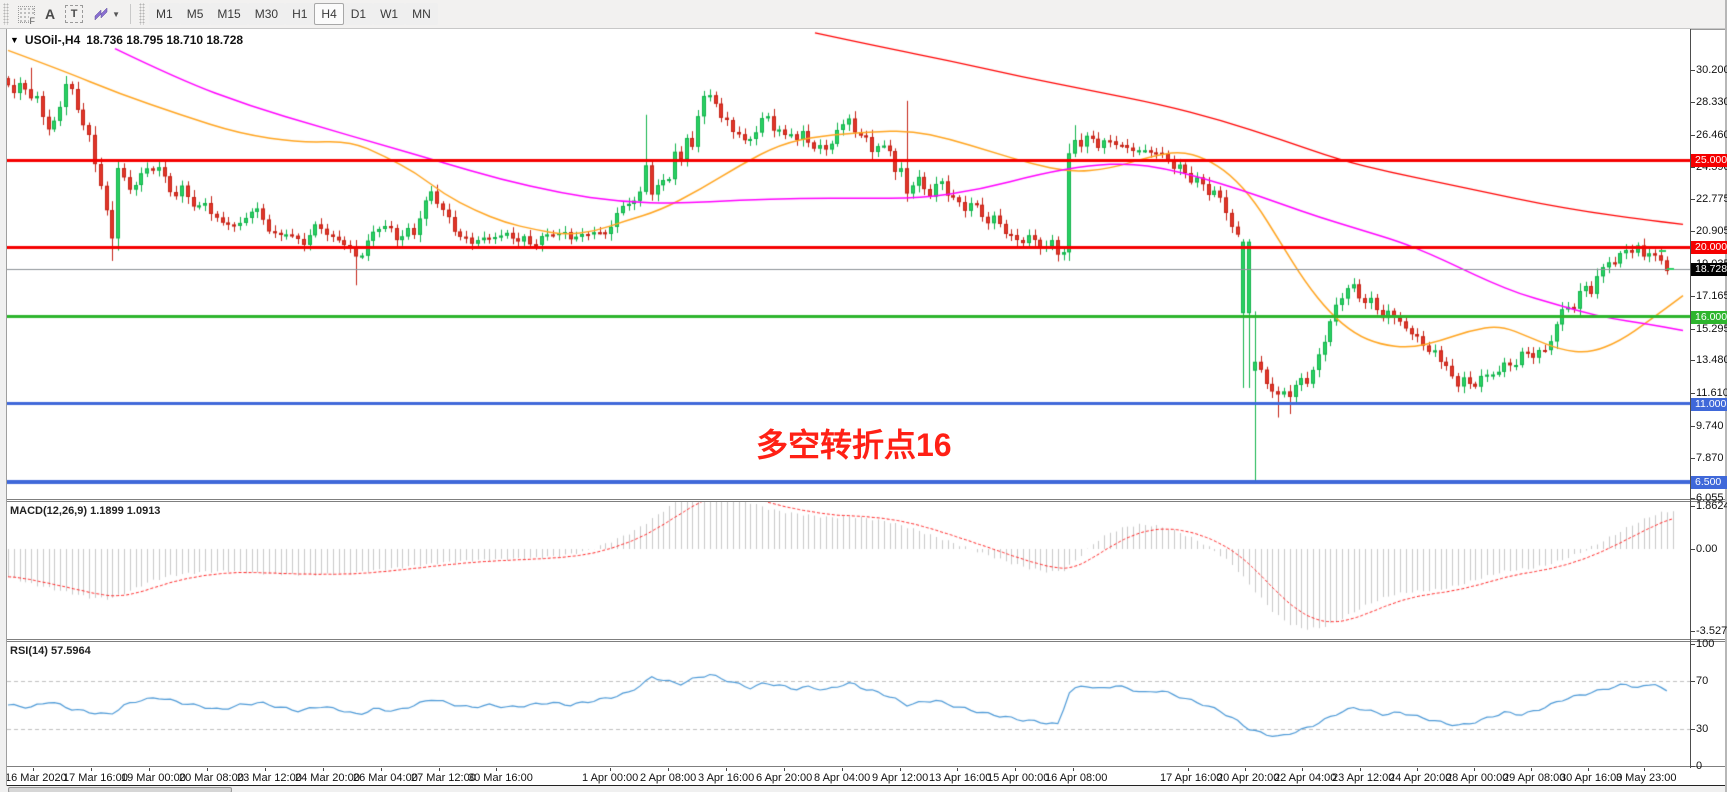  I want to click on date-label: 9 Apr 12:00, so click(900, 776).